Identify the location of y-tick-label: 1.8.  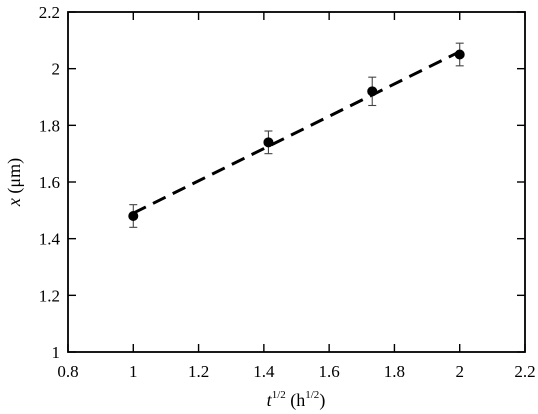
(49, 125).